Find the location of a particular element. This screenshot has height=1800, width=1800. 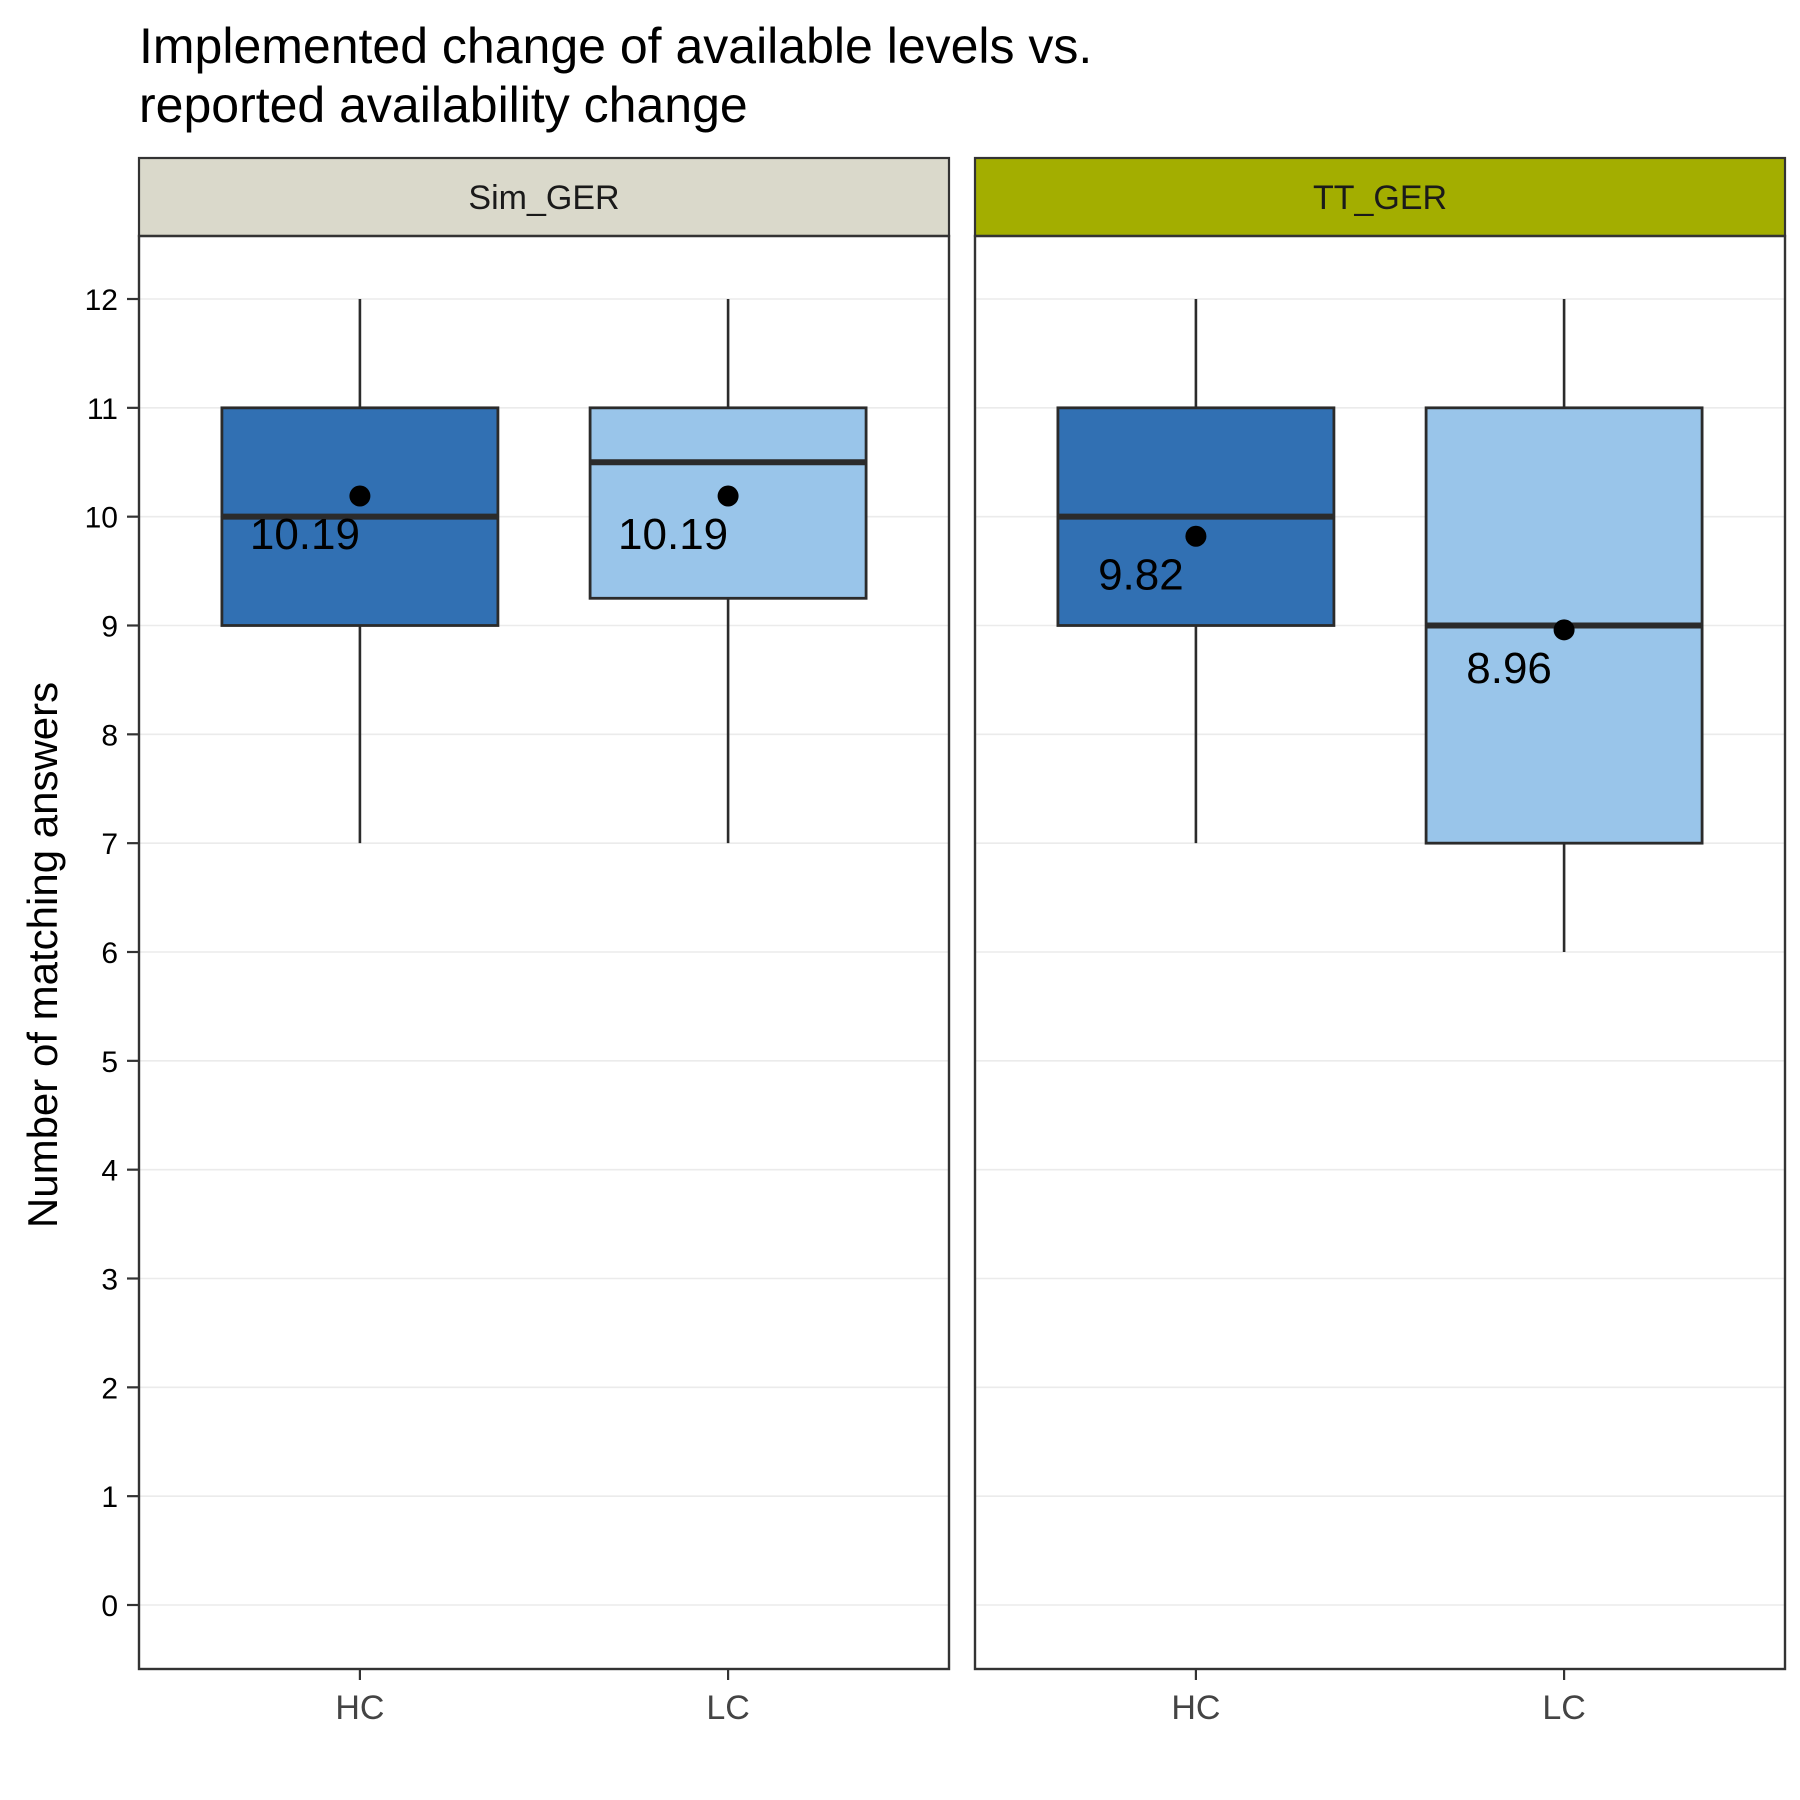

y-tick-label: 12 is located at coordinates (101, 300).